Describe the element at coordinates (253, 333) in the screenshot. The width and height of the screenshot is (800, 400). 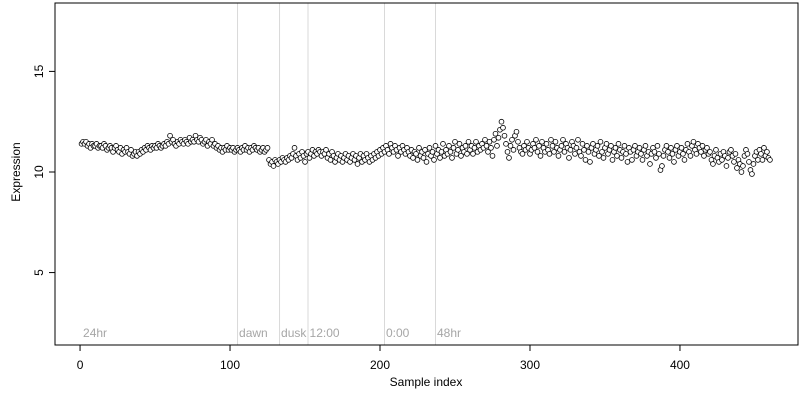
I see `annotation: dawn` at that location.